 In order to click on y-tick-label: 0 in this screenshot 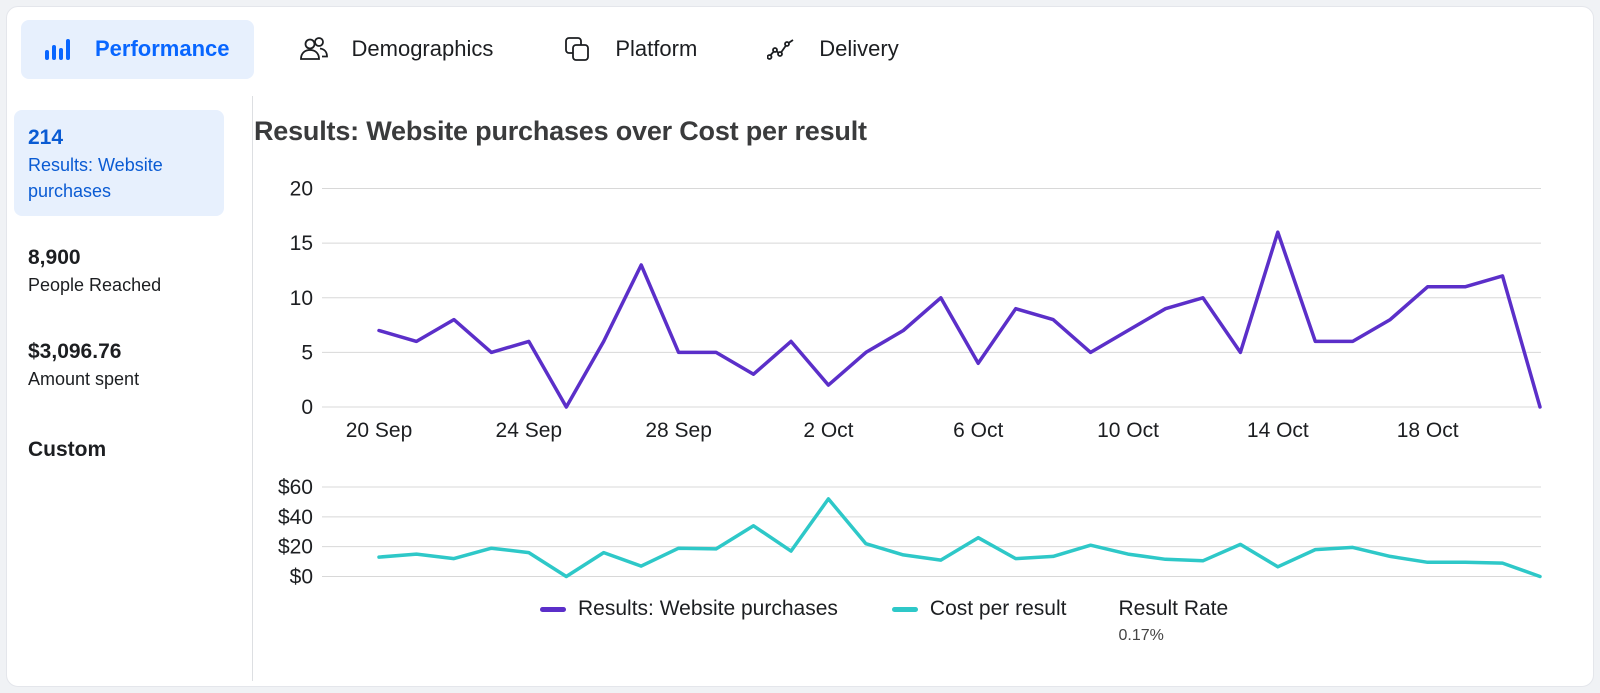, I will do `click(307, 407)`.